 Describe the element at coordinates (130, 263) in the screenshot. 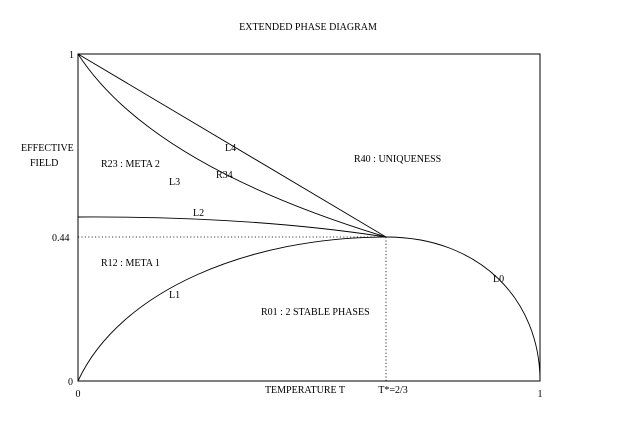

I see `region-label-r12: R12 : META 1` at that location.